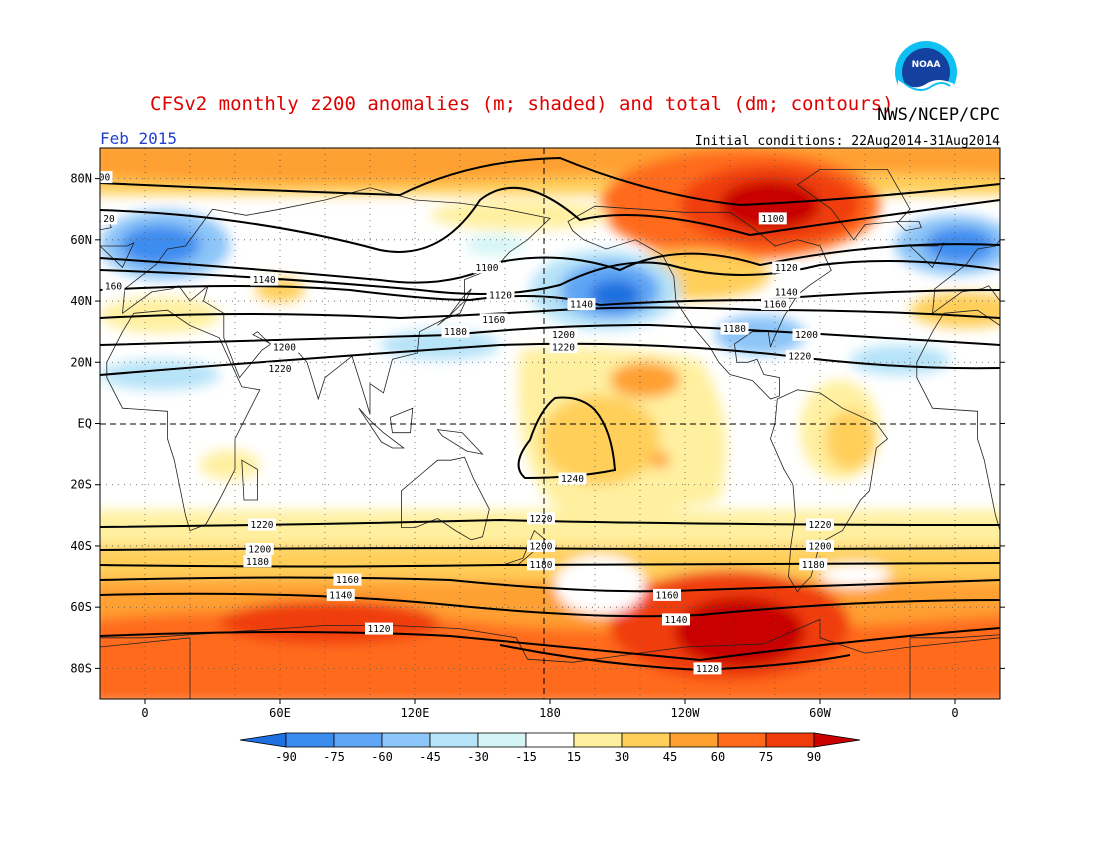 The width and height of the screenshot is (1100, 850). What do you see at coordinates (938, 115) in the screenshot?
I see `agency-label: NWS/NCEP/CPC` at bounding box center [938, 115].